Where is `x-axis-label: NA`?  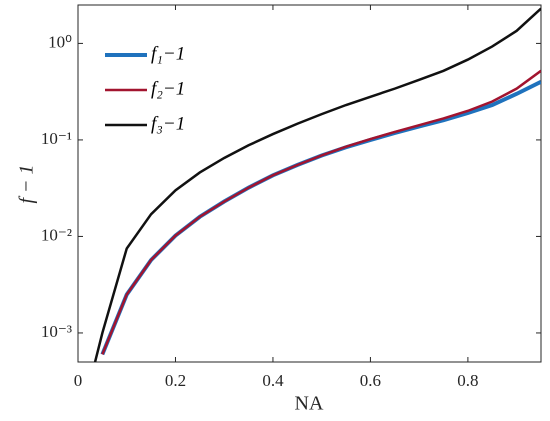
x-axis-label: NA is located at coordinates (309, 404).